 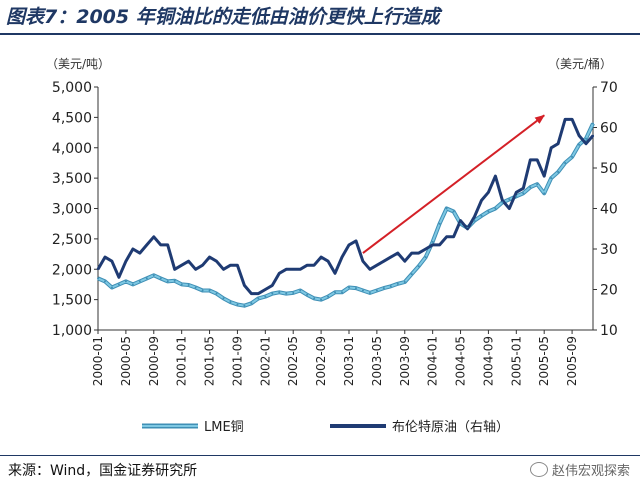 I want to click on legend-label-lme-copper: LME铜, so click(x=224, y=427).